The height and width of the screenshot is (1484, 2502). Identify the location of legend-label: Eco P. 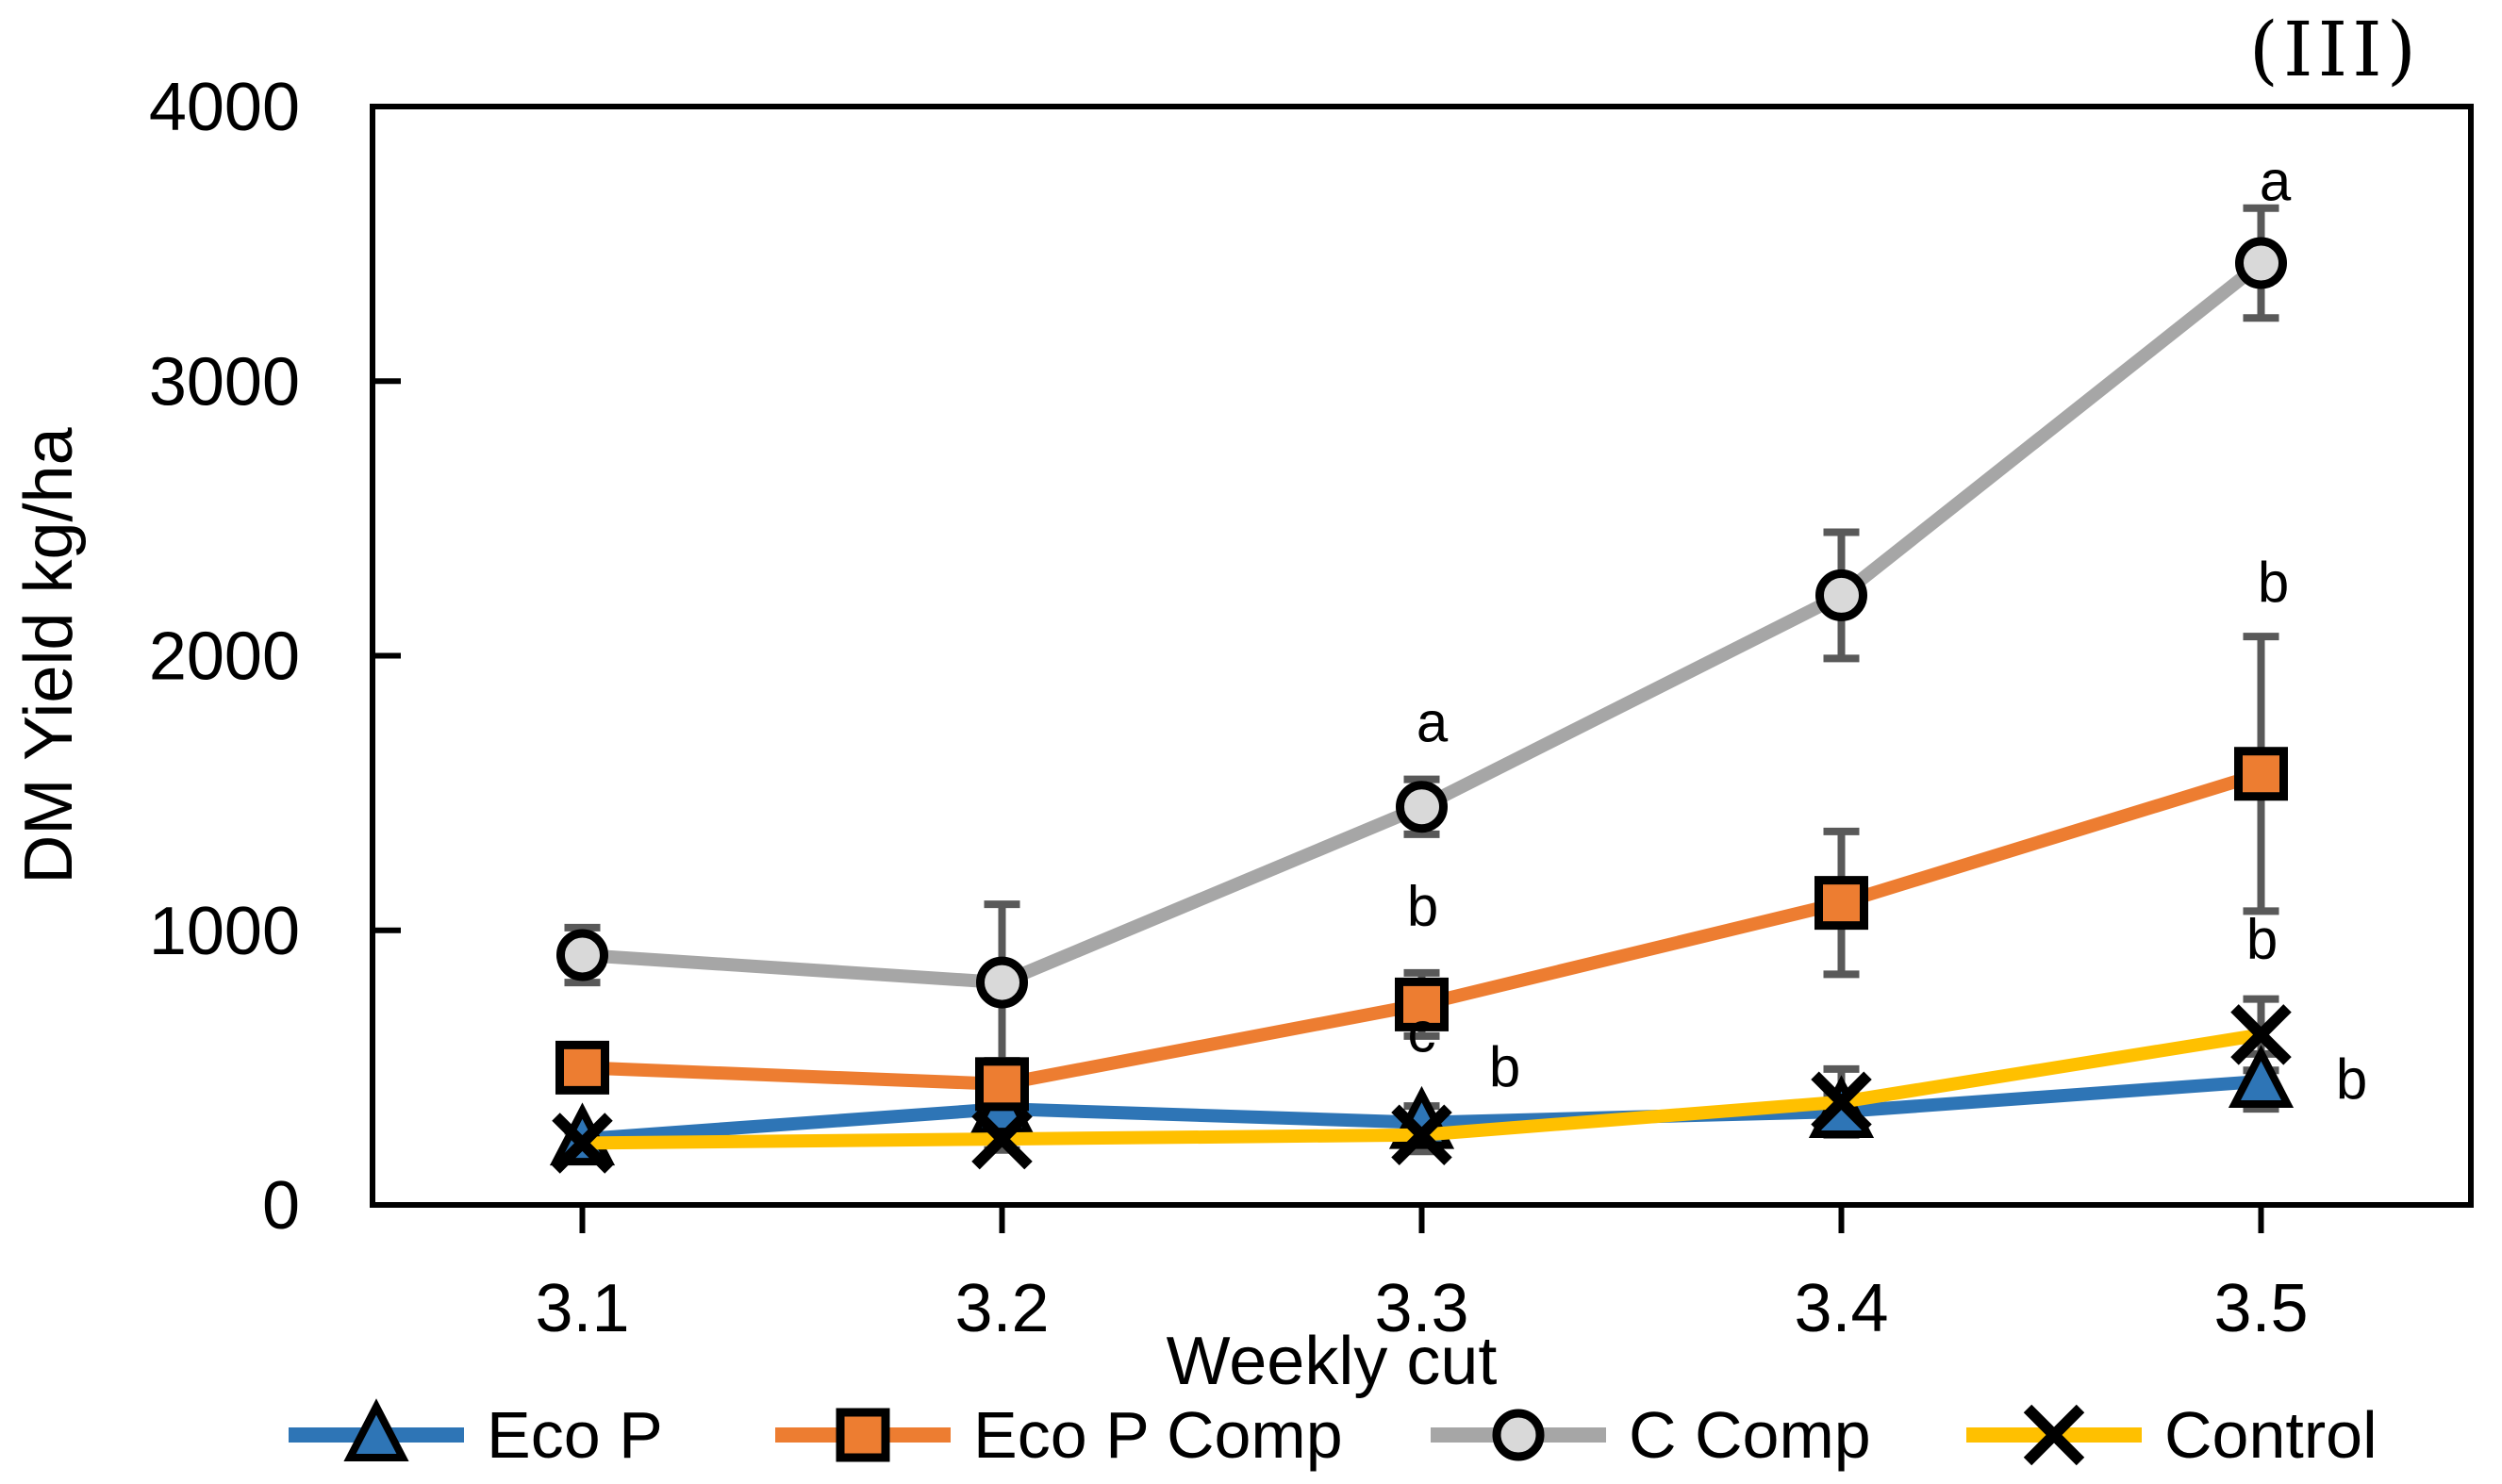
(575, 1435).